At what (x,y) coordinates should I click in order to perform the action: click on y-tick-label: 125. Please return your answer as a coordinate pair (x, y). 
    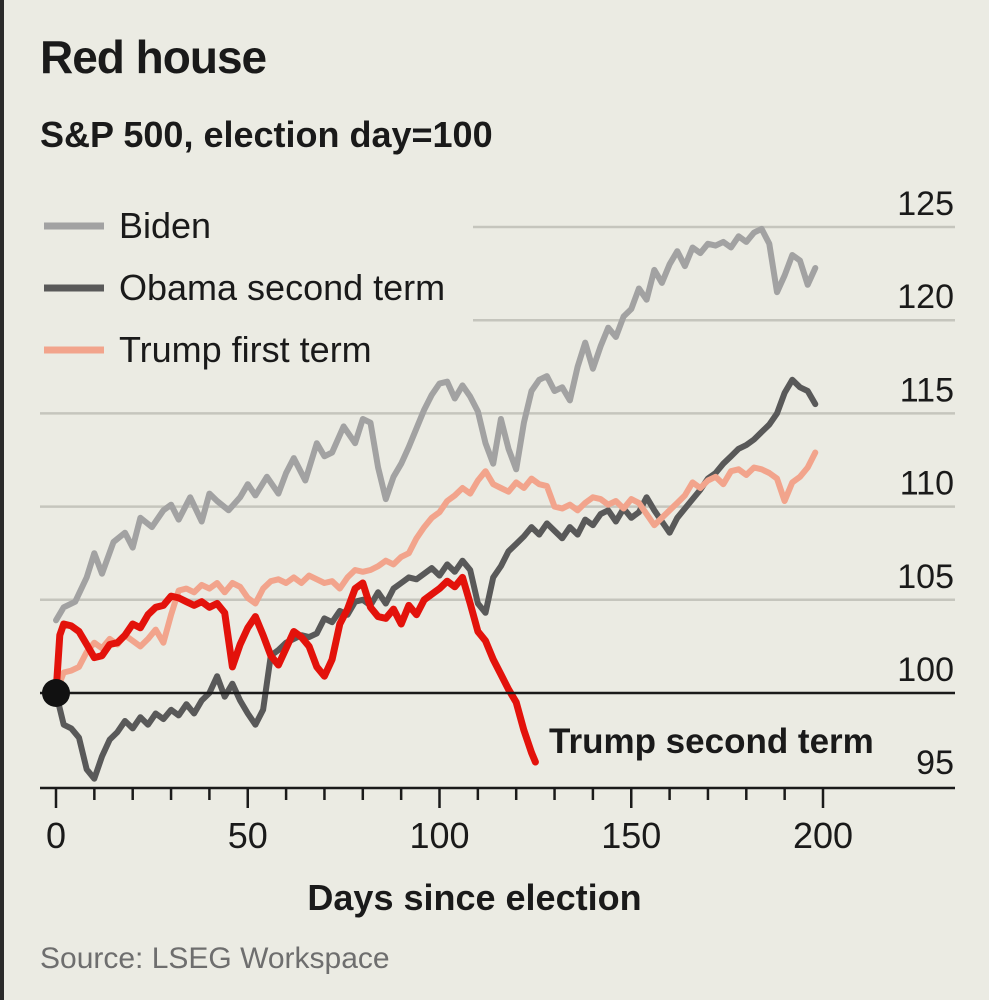
    Looking at the image, I should click on (925, 204).